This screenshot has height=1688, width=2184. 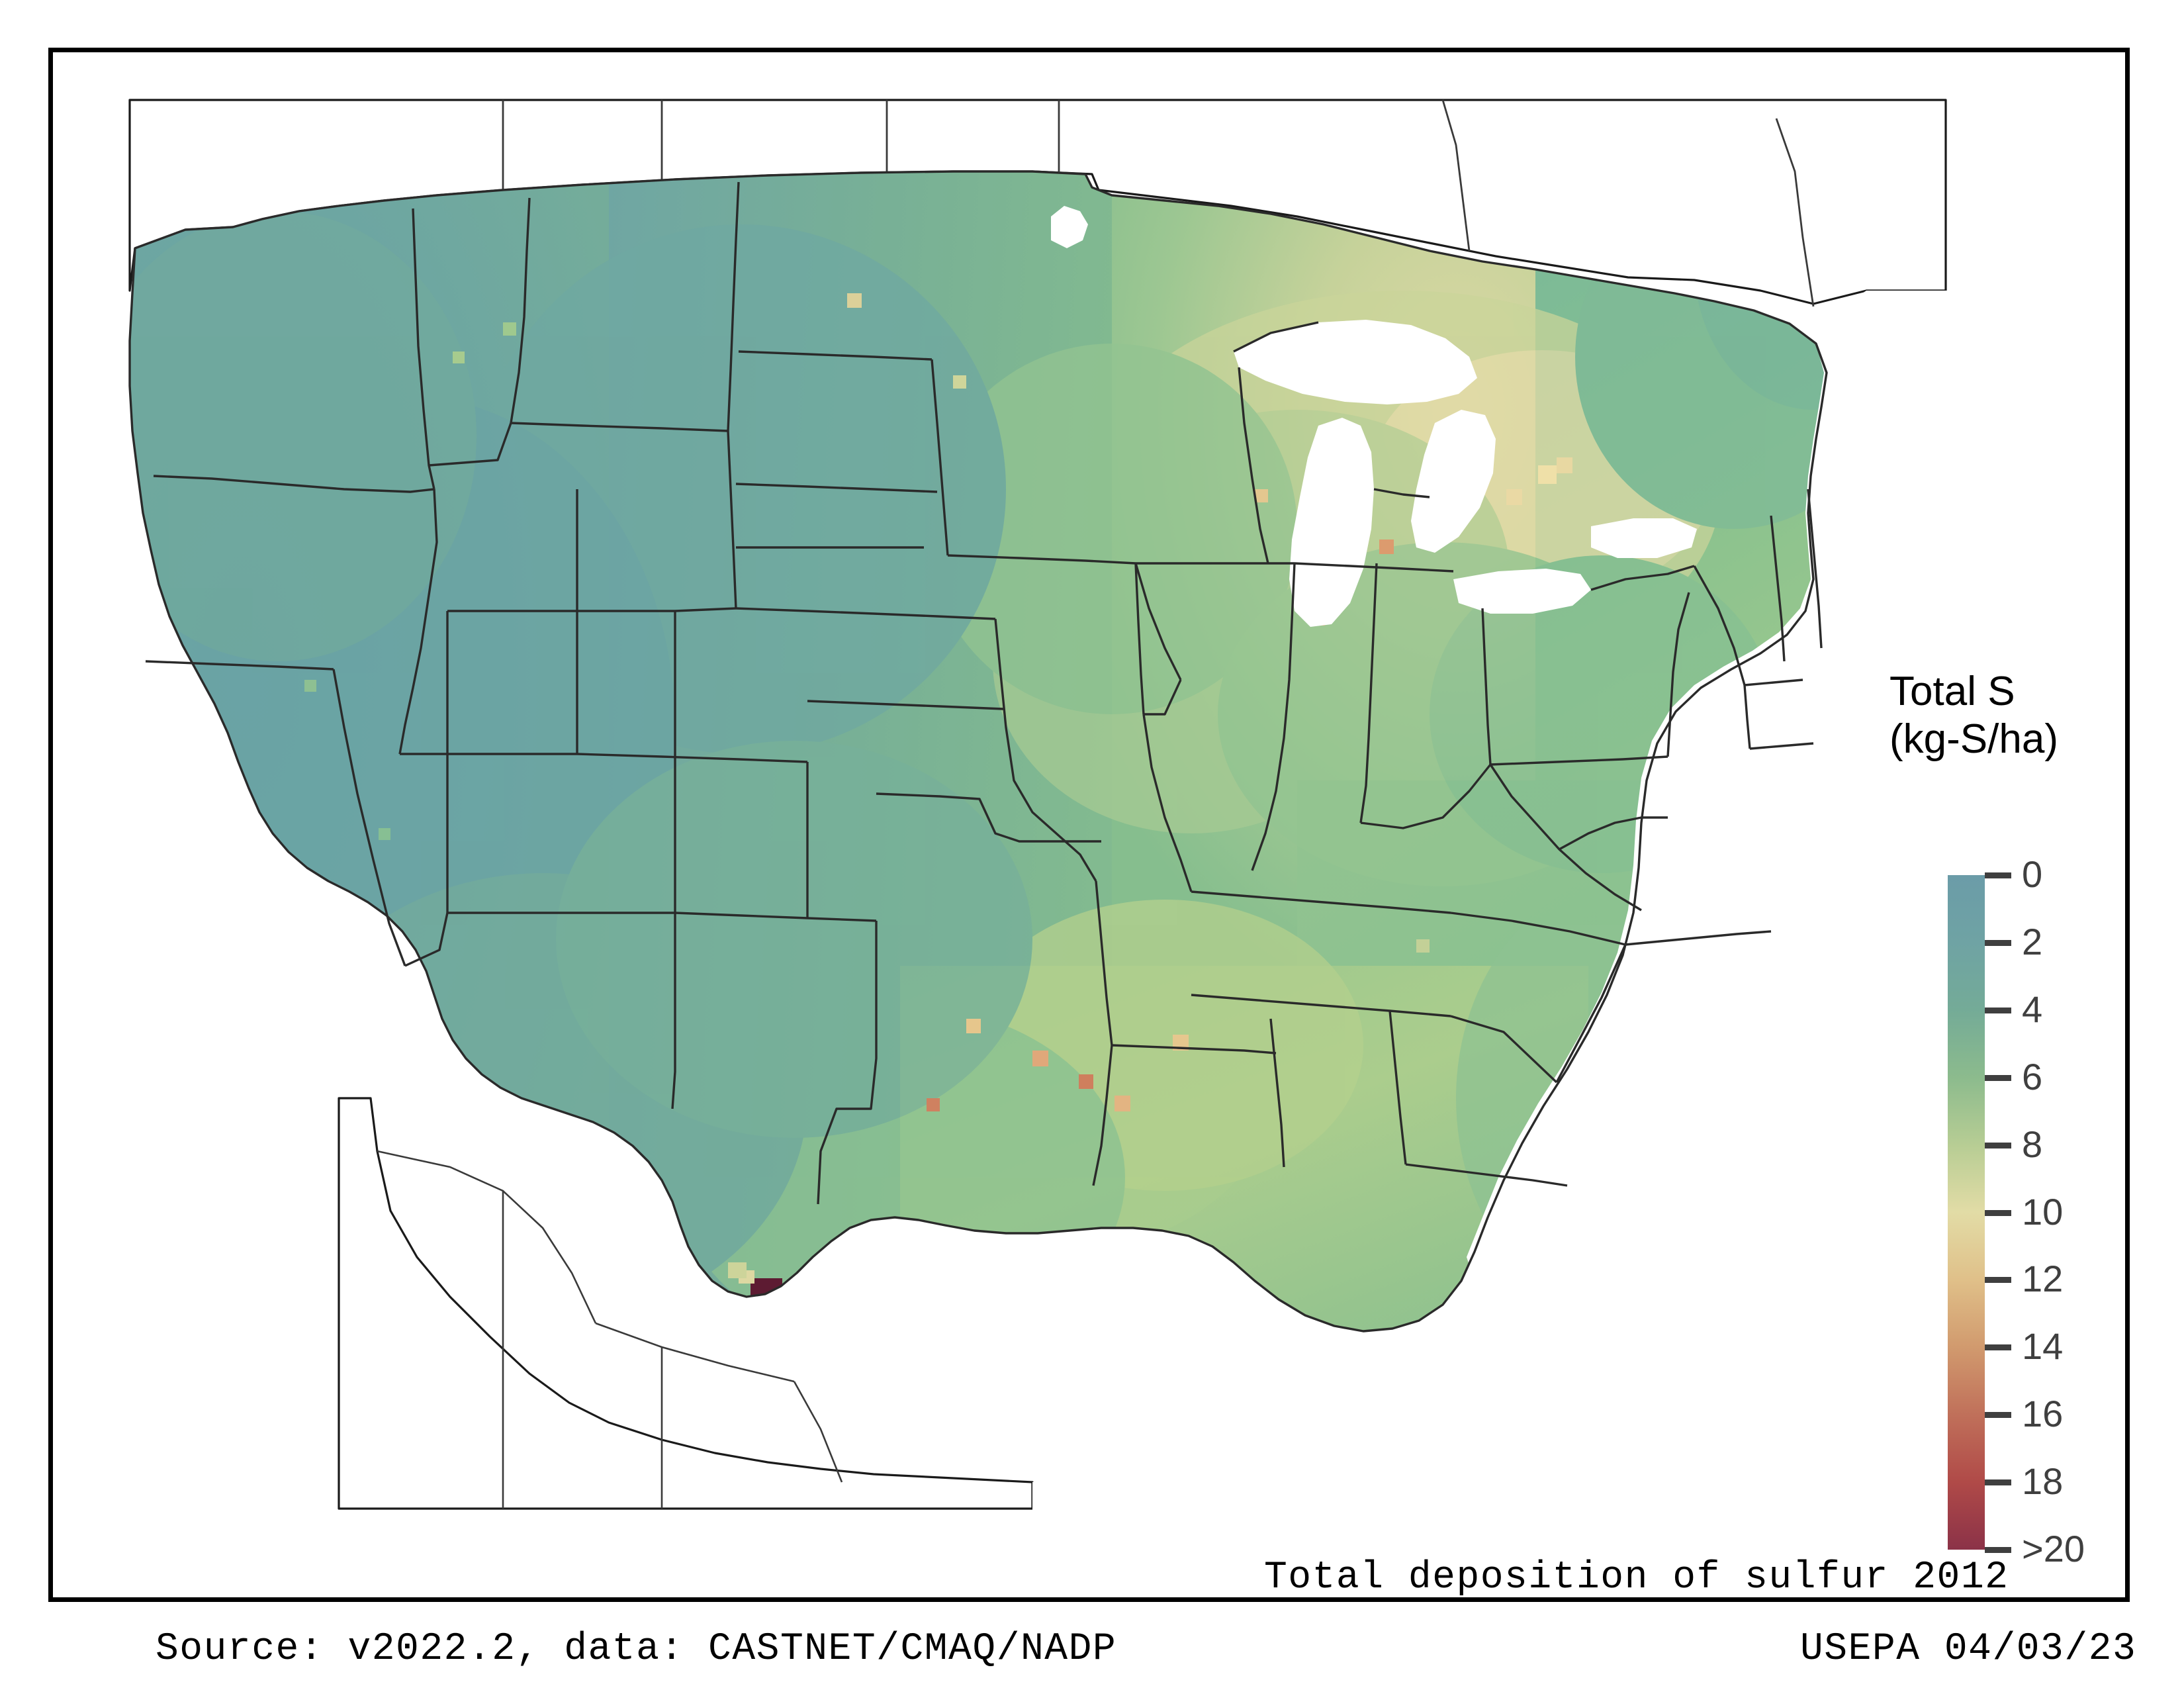 What do you see at coordinates (1968, 1649) in the screenshot?
I see `agency-date-caption: USEPA 04/03/23` at bounding box center [1968, 1649].